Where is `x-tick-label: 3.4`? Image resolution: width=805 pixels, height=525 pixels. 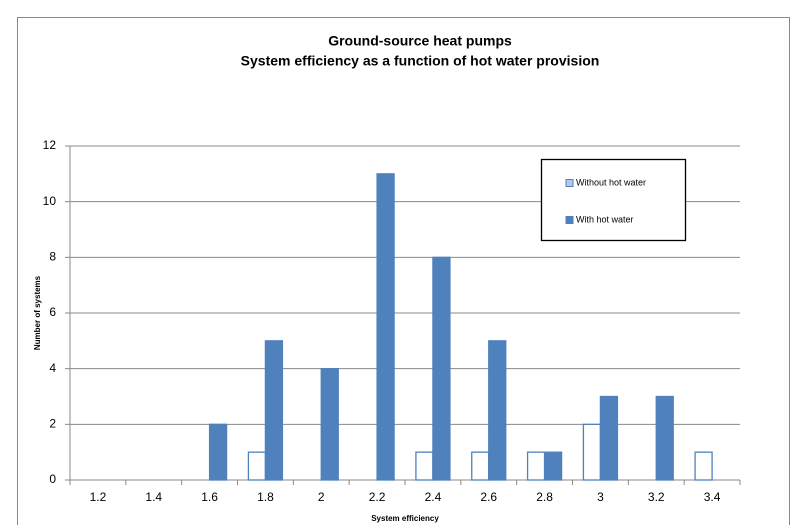
x-tick-label: 3.4 is located at coordinates (712, 497).